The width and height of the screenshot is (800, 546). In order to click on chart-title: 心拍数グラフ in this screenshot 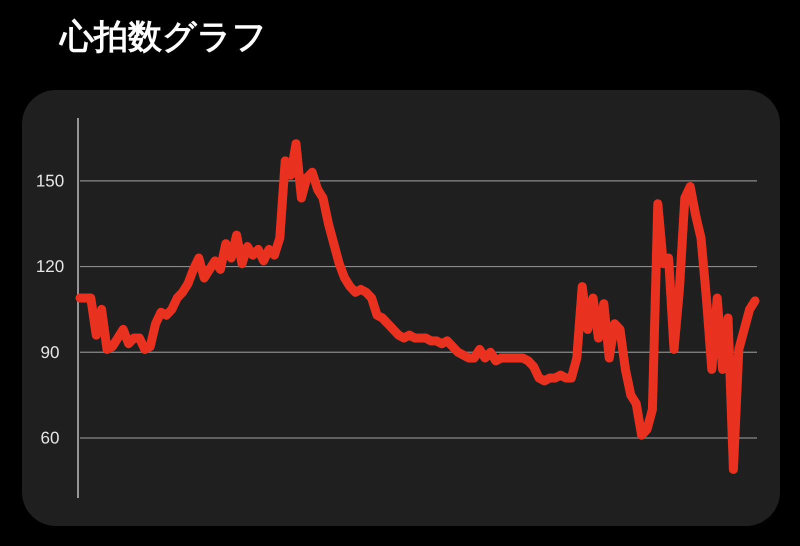, I will do `click(162, 37)`.